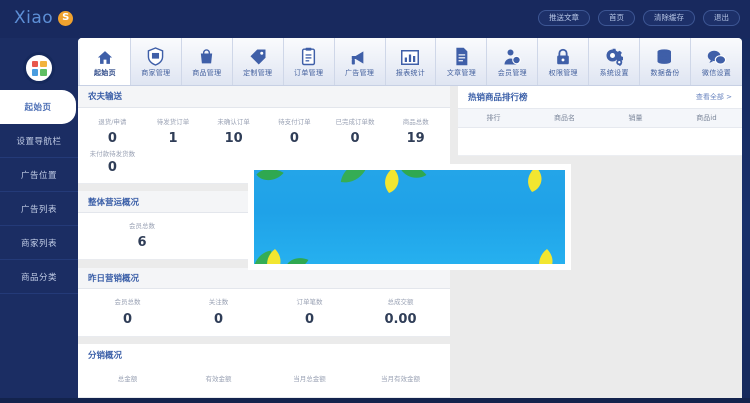 The height and width of the screenshot is (403, 750). I want to click on tab-label: 商品管理, so click(207, 72).